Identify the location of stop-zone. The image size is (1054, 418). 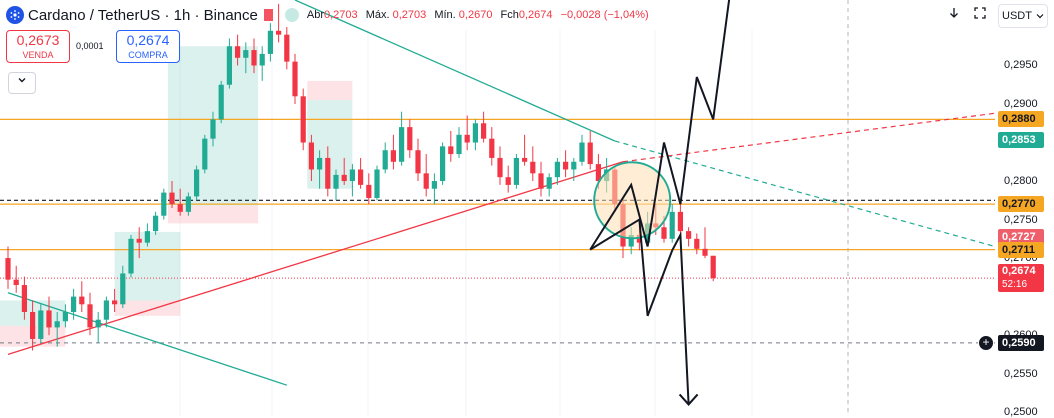
(147, 308).